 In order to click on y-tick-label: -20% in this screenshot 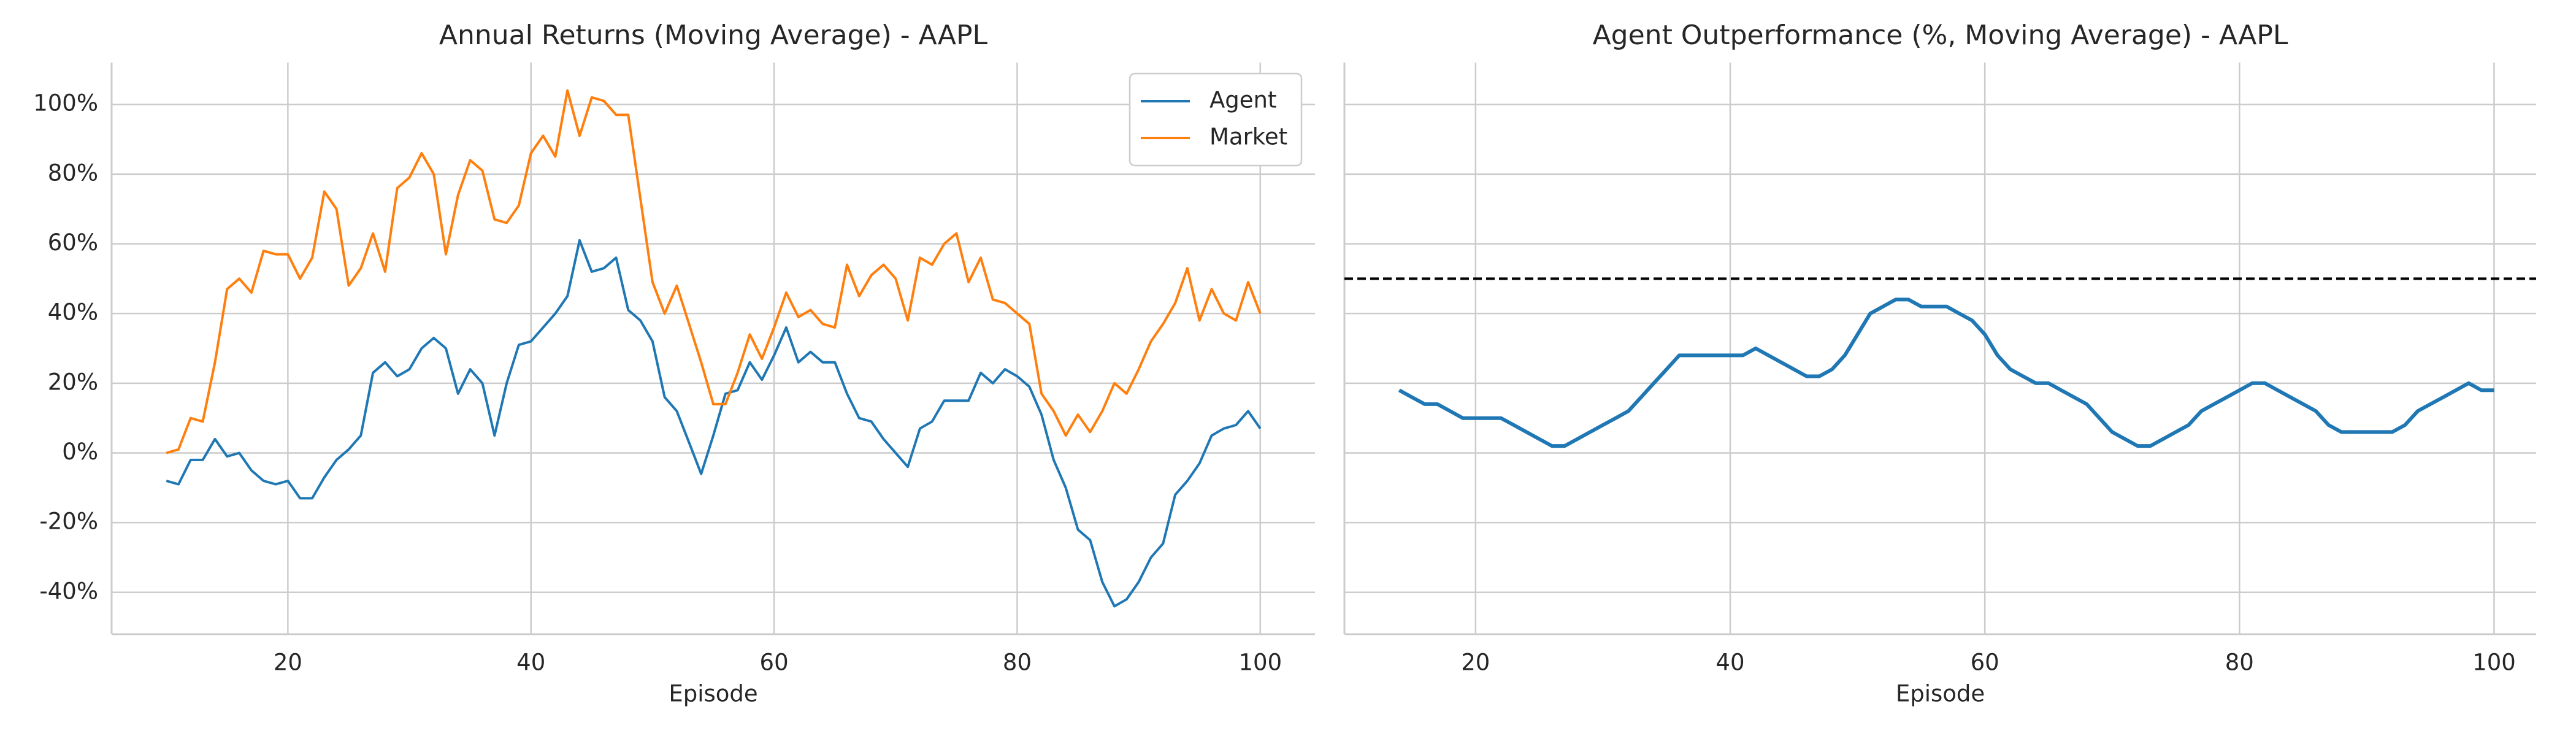, I will do `click(68, 521)`.